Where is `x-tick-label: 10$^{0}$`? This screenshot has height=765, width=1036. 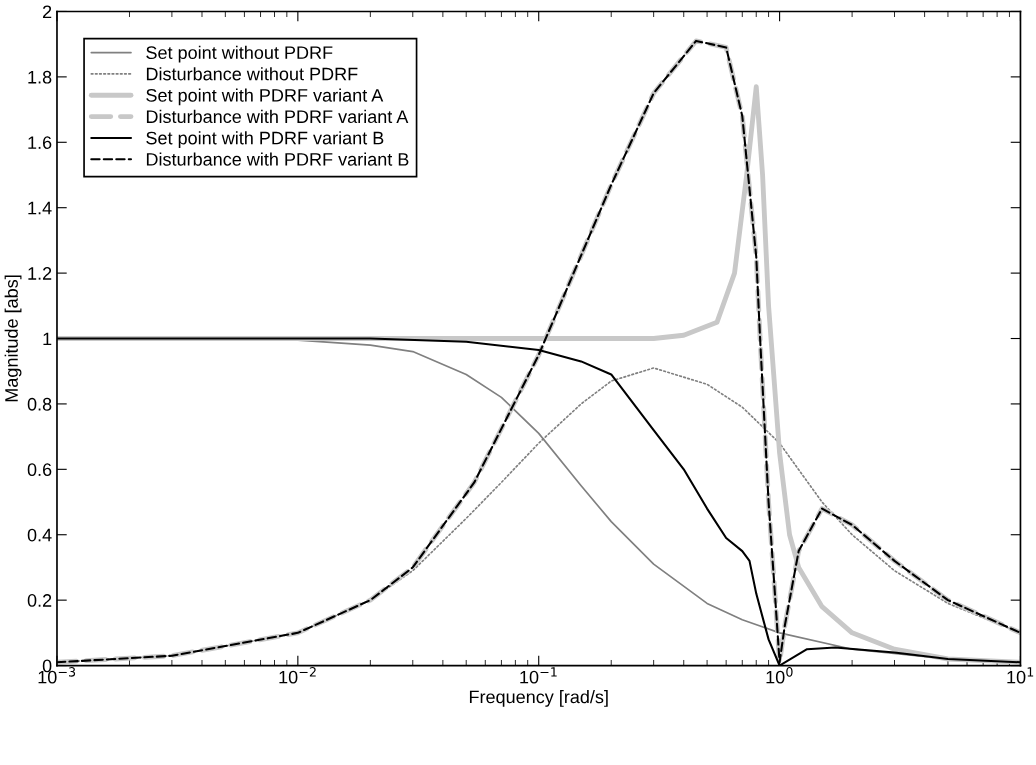 x-tick-label: 10$^{0}$ is located at coordinates (779, 675).